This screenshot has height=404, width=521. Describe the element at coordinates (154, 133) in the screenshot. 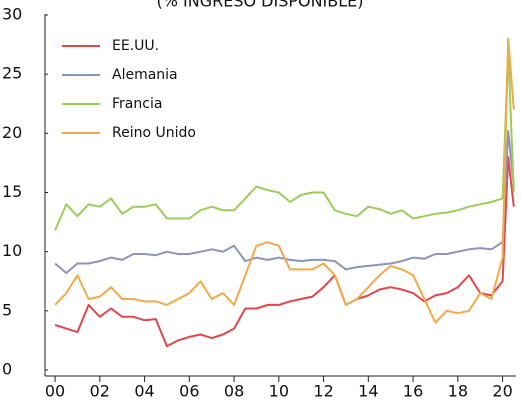

I see `legend-label: Reino Unido` at that location.